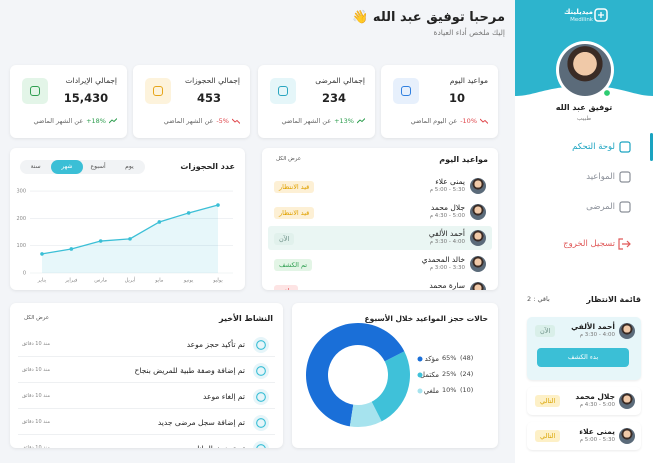 The height and width of the screenshot is (463, 653). Describe the element at coordinates (129, 166) in the screenshot. I see `tab: يوم` at that location.